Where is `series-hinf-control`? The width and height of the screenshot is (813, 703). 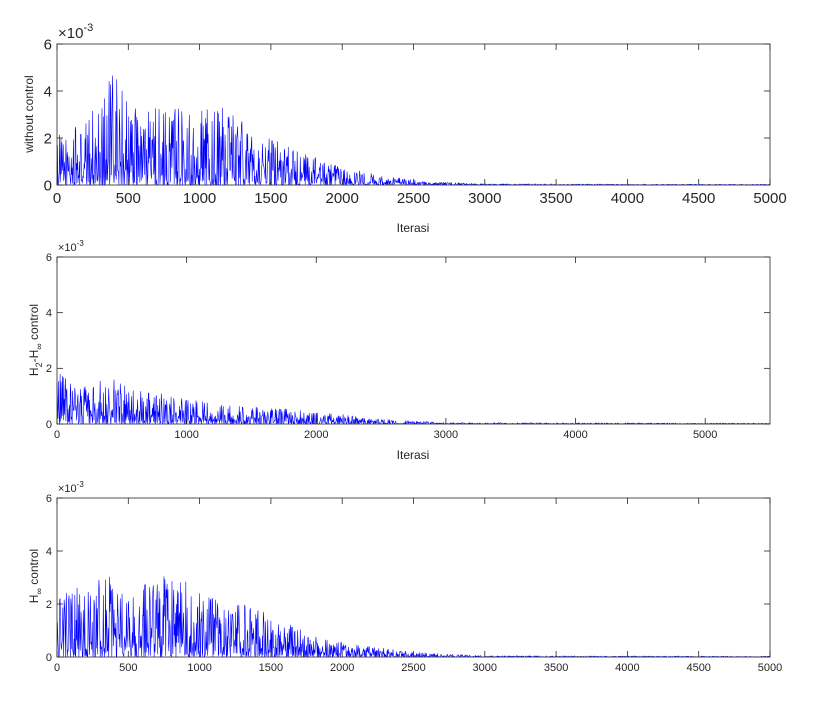 series-hinf-control is located at coordinates (413, 617).